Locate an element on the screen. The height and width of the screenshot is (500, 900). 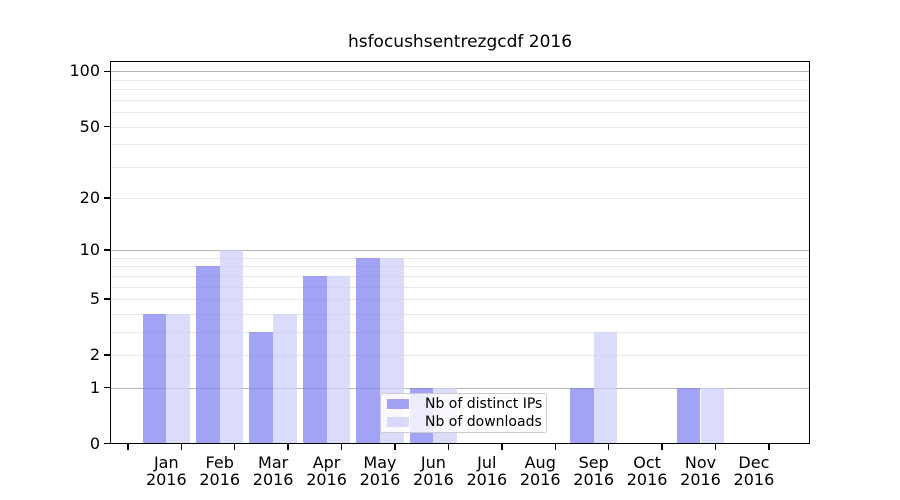
x-tick-label: Aug 2016 is located at coordinates (540, 471).